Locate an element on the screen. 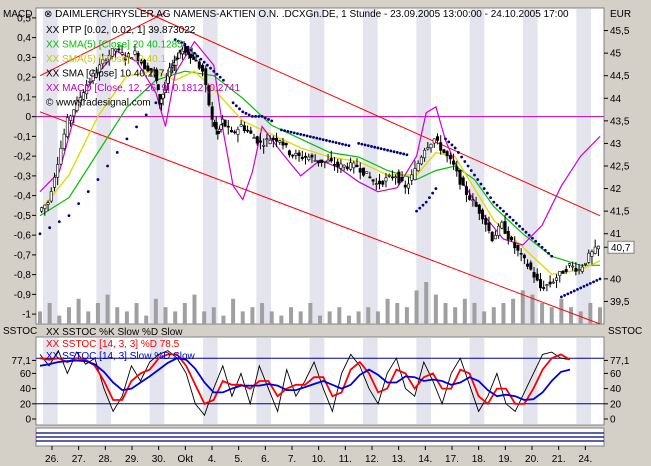 This screenshot has height=466, width=651. price-tick-label: 41,5 is located at coordinates (620, 212).